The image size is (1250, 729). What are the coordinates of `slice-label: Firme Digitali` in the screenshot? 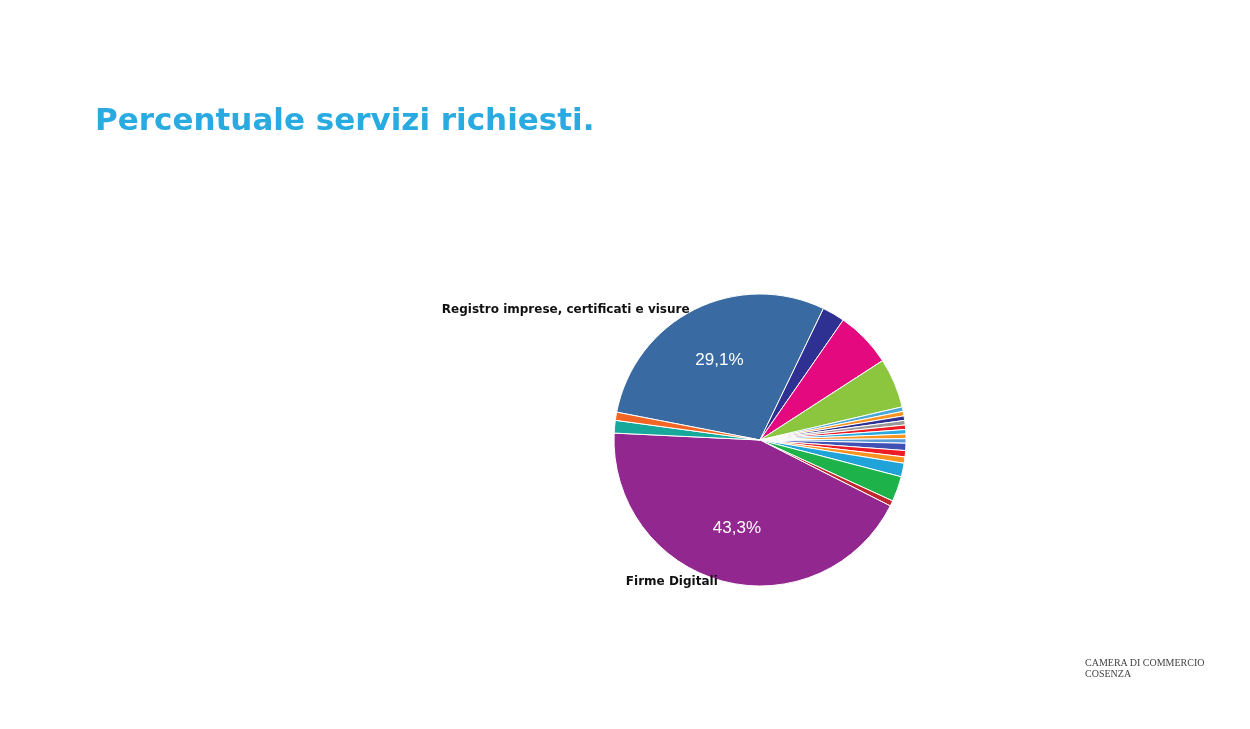 It's located at (671, 581).